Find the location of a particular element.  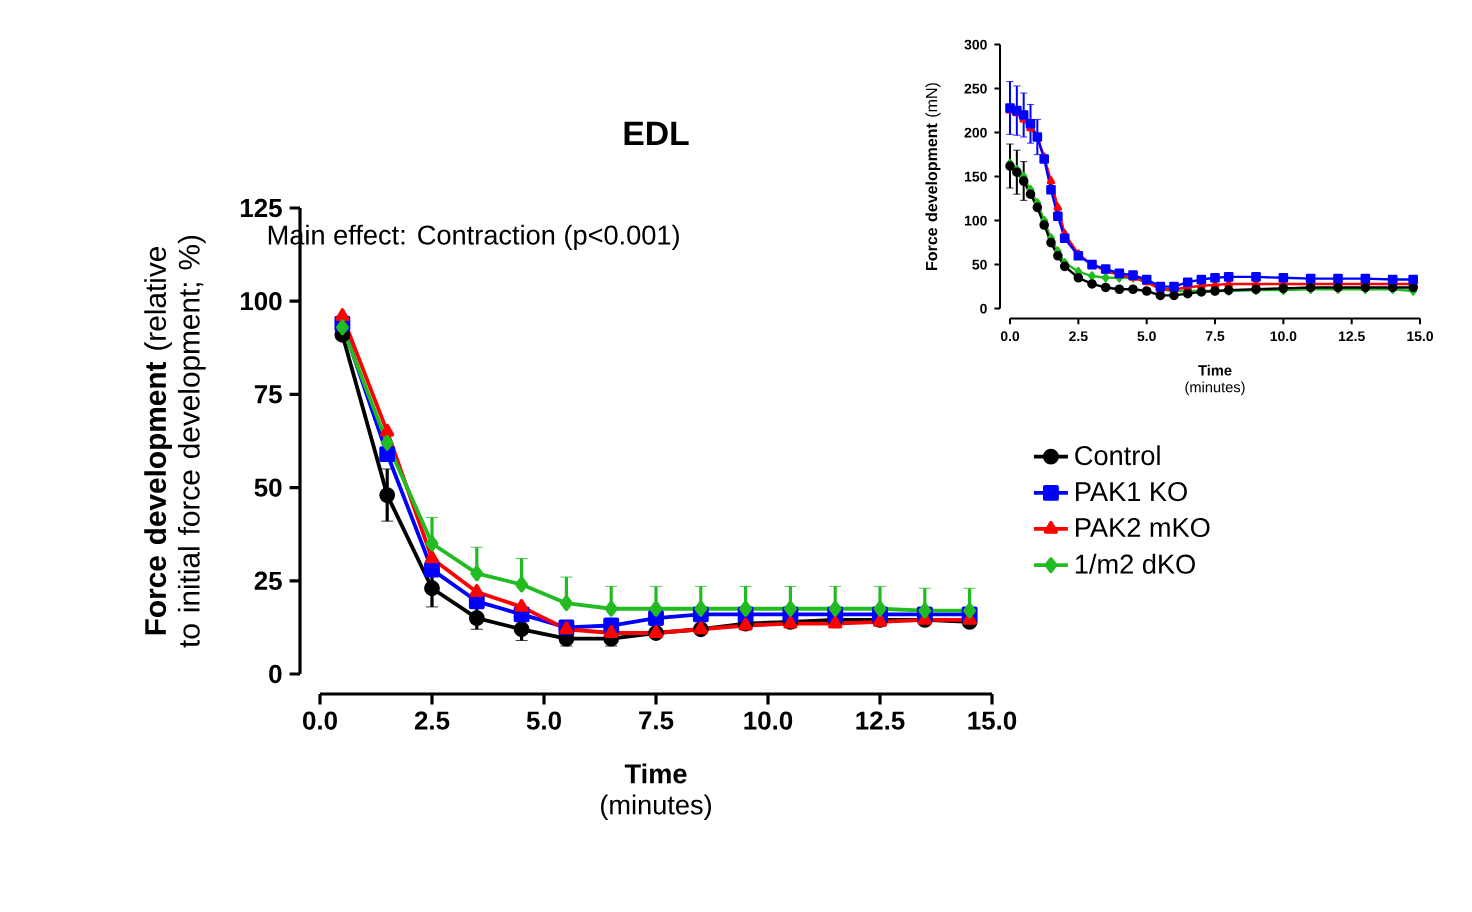

y-tick-label: 50 is located at coordinates (268, 487).